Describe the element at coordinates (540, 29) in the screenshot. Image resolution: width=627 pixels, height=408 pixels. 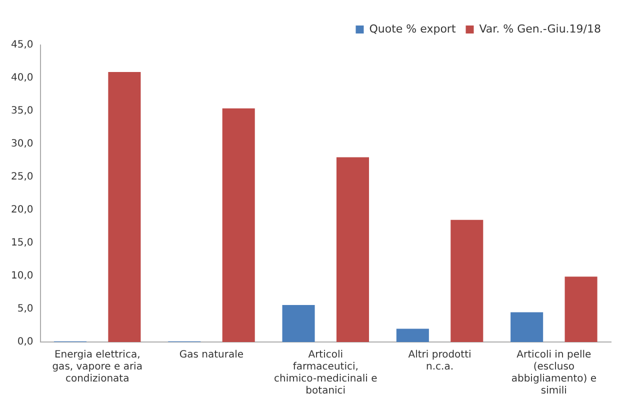
I see `legend-label: Var. % Gen.-Giu.19/18` at that location.